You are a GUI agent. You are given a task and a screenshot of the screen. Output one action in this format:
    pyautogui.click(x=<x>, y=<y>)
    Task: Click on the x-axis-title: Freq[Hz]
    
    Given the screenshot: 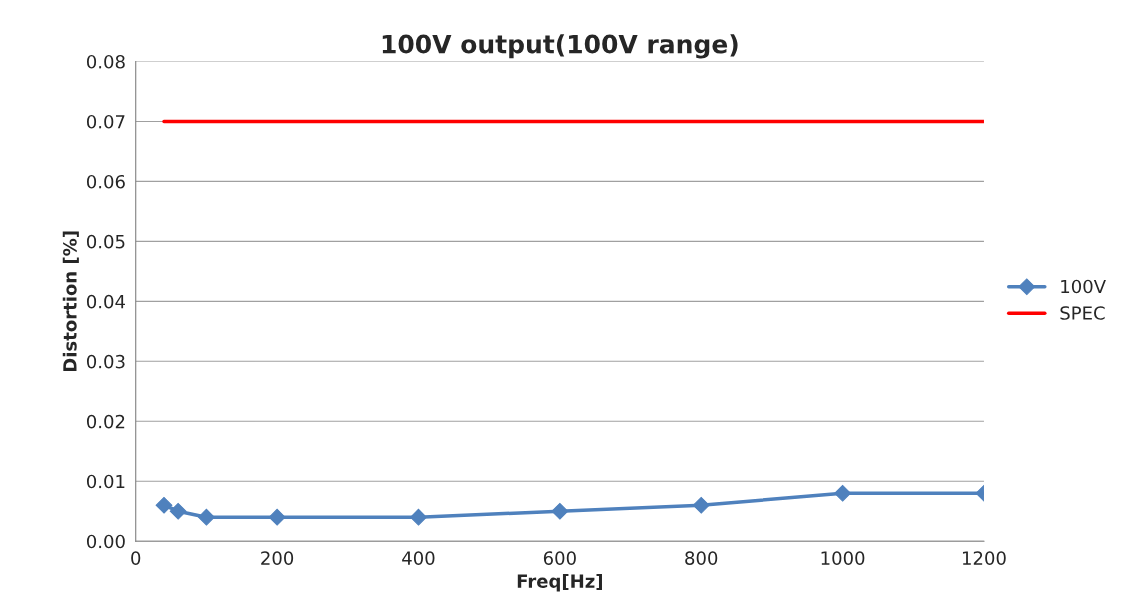 What is the action you would take?
    pyautogui.click(x=559, y=582)
    